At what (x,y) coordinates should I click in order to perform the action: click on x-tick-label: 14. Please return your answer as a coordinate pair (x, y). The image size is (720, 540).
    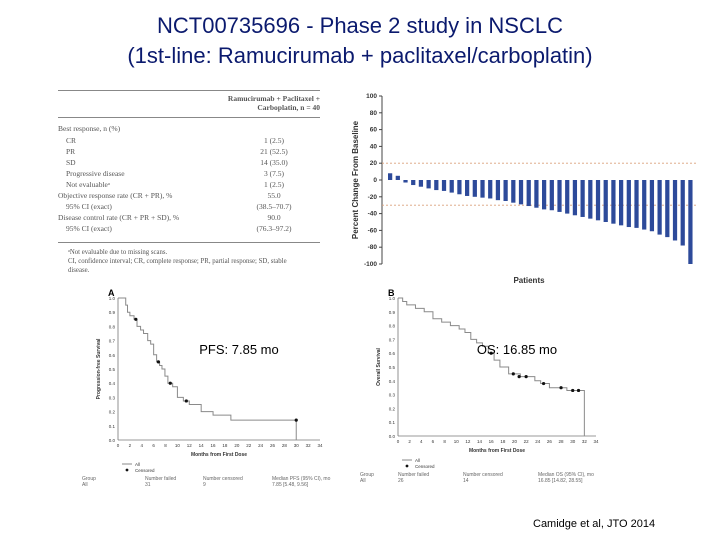
    Looking at the image, I should click on (202, 445).